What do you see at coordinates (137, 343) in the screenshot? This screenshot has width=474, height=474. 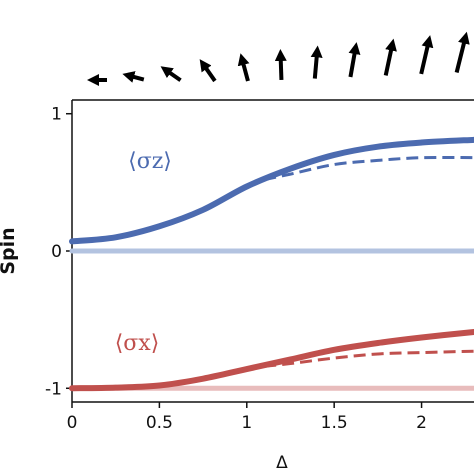 I see `annotation: ⟨σx⟩` at bounding box center [137, 343].